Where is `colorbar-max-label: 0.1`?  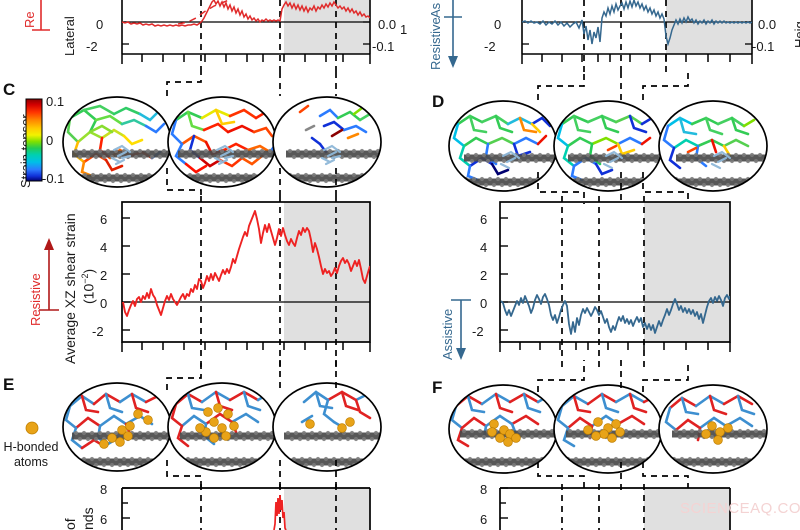 colorbar-max-label: 0.1 is located at coordinates (55, 101).